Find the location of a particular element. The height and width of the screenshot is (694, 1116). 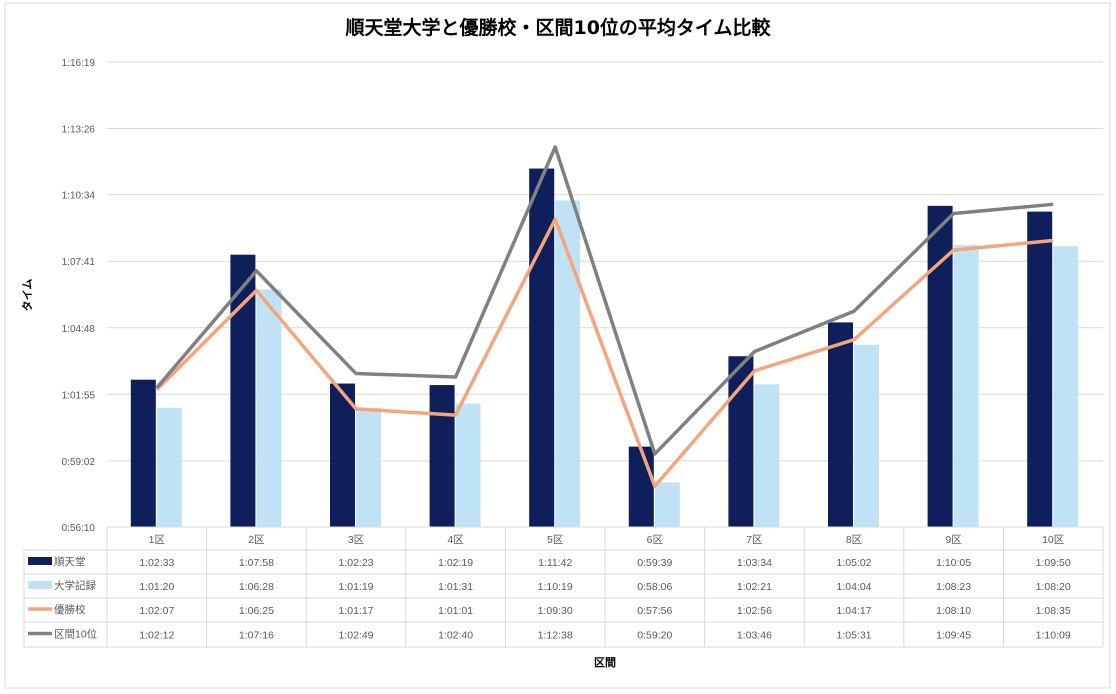

table-cell: 0:59:20 is located at coordinates (654, 636).